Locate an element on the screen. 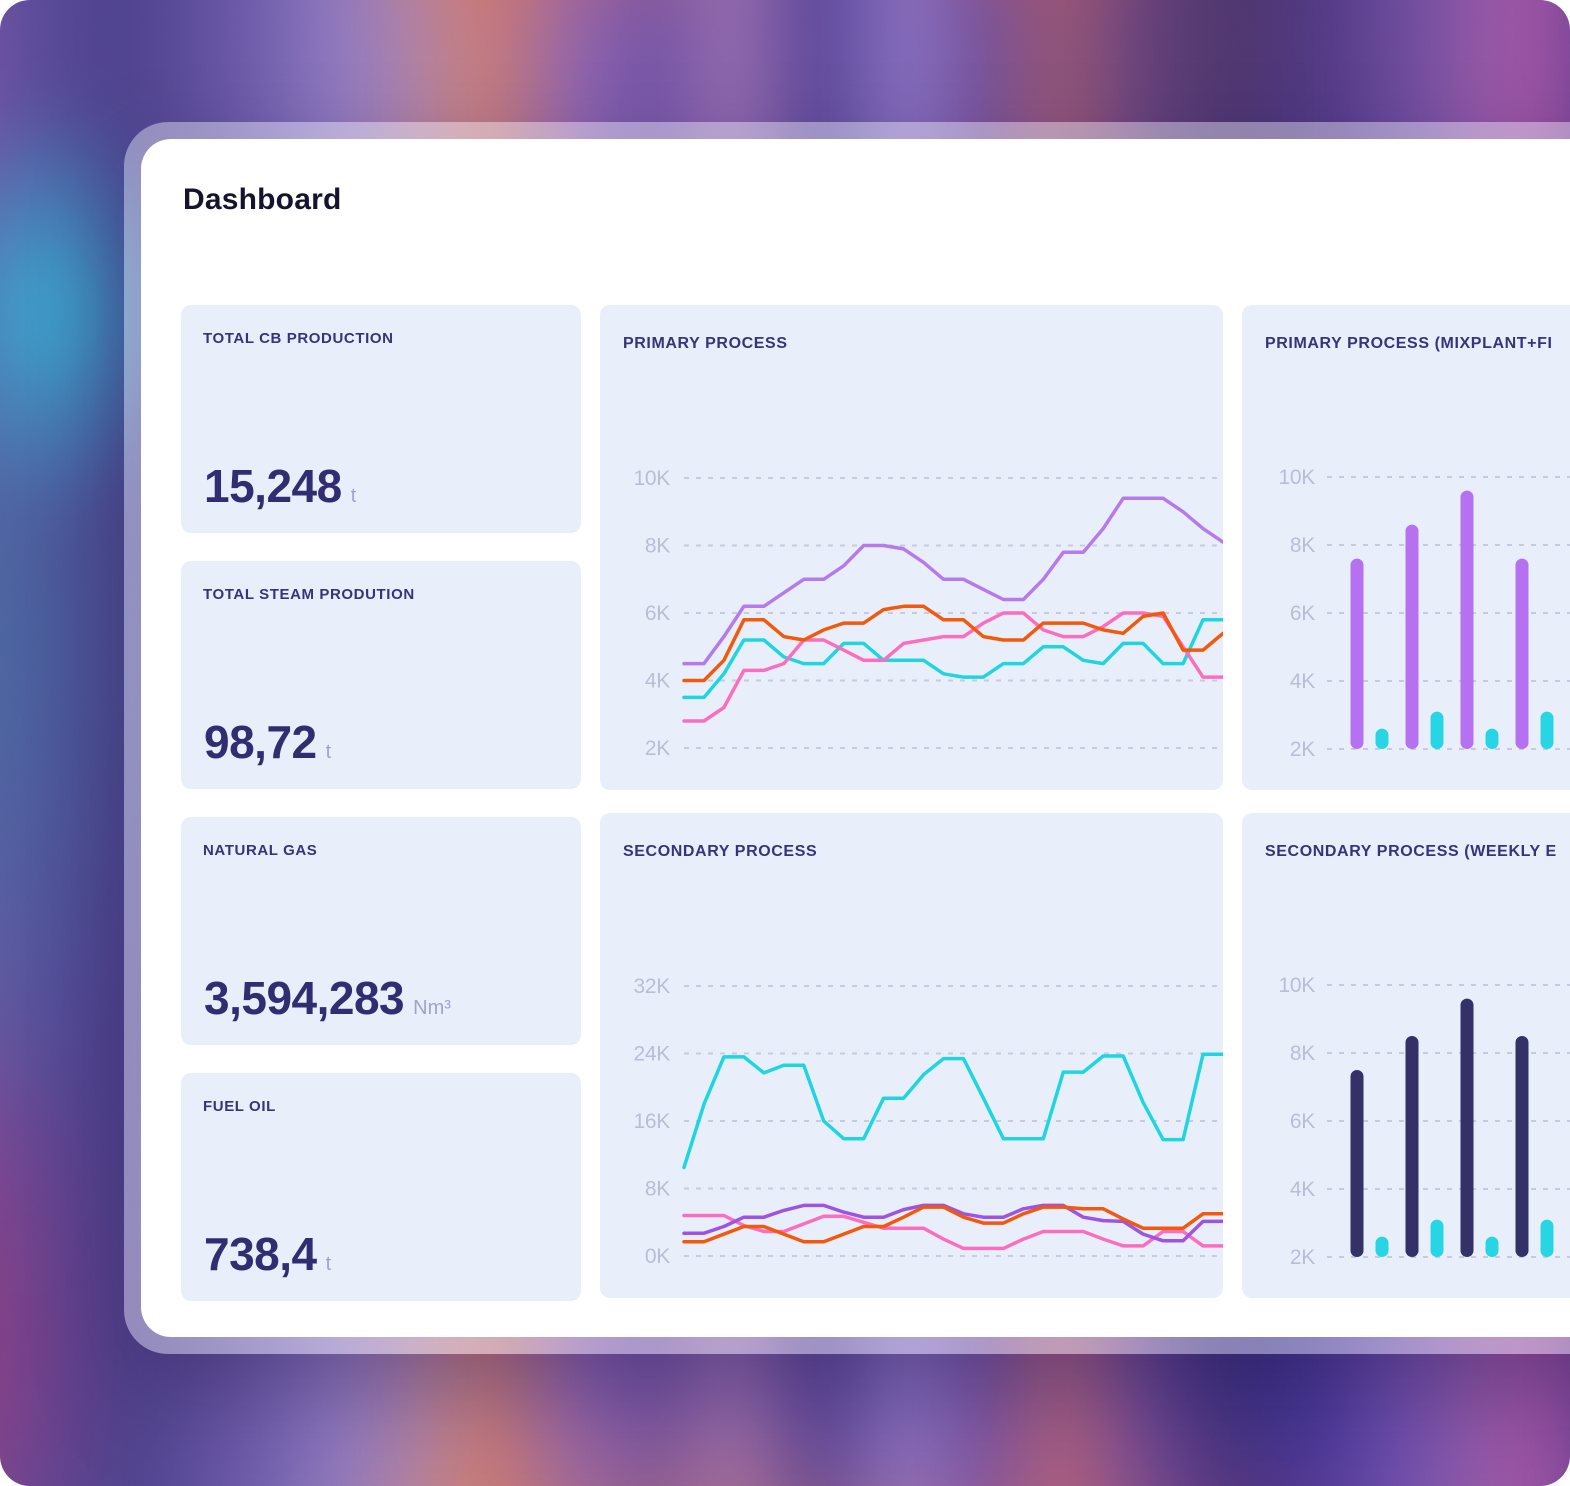  stat-value-row: 738,4 t is located at coordinates (267, 1254).